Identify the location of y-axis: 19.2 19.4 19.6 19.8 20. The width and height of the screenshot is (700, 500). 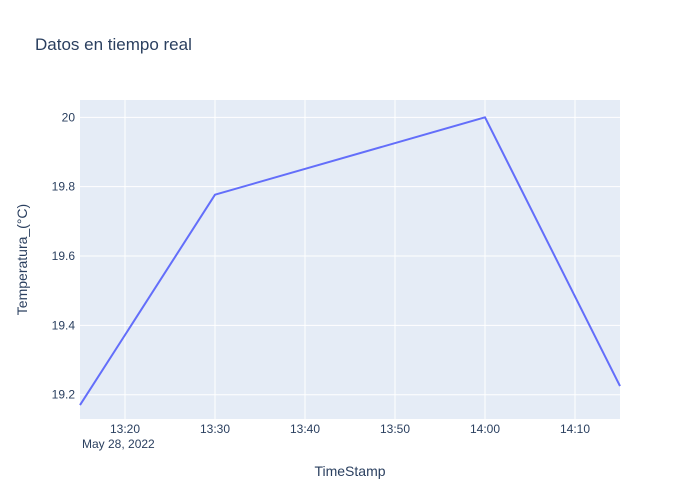
(64, 255).